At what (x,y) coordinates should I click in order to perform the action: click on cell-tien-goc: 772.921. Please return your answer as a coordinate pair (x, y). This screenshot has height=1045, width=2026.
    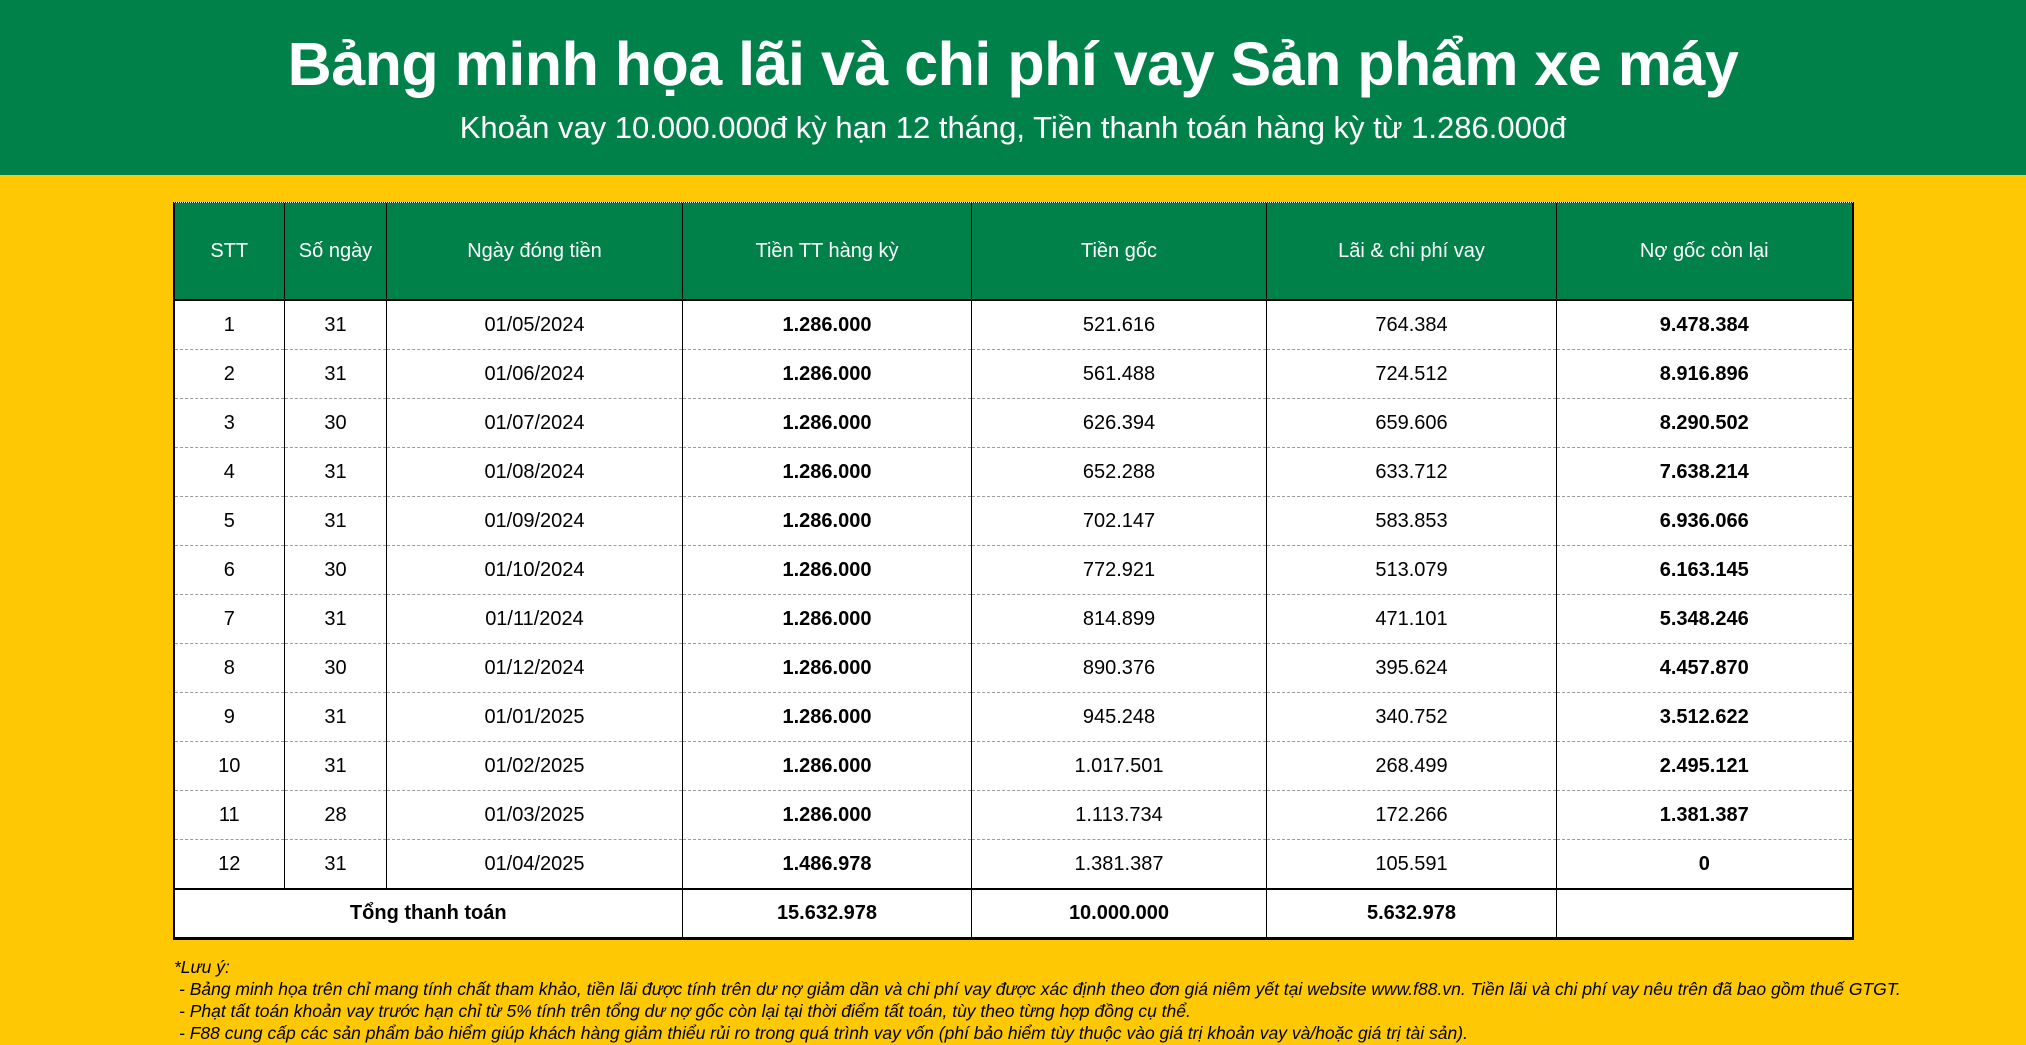
    Looking at the image, I should click on (1119, 570).